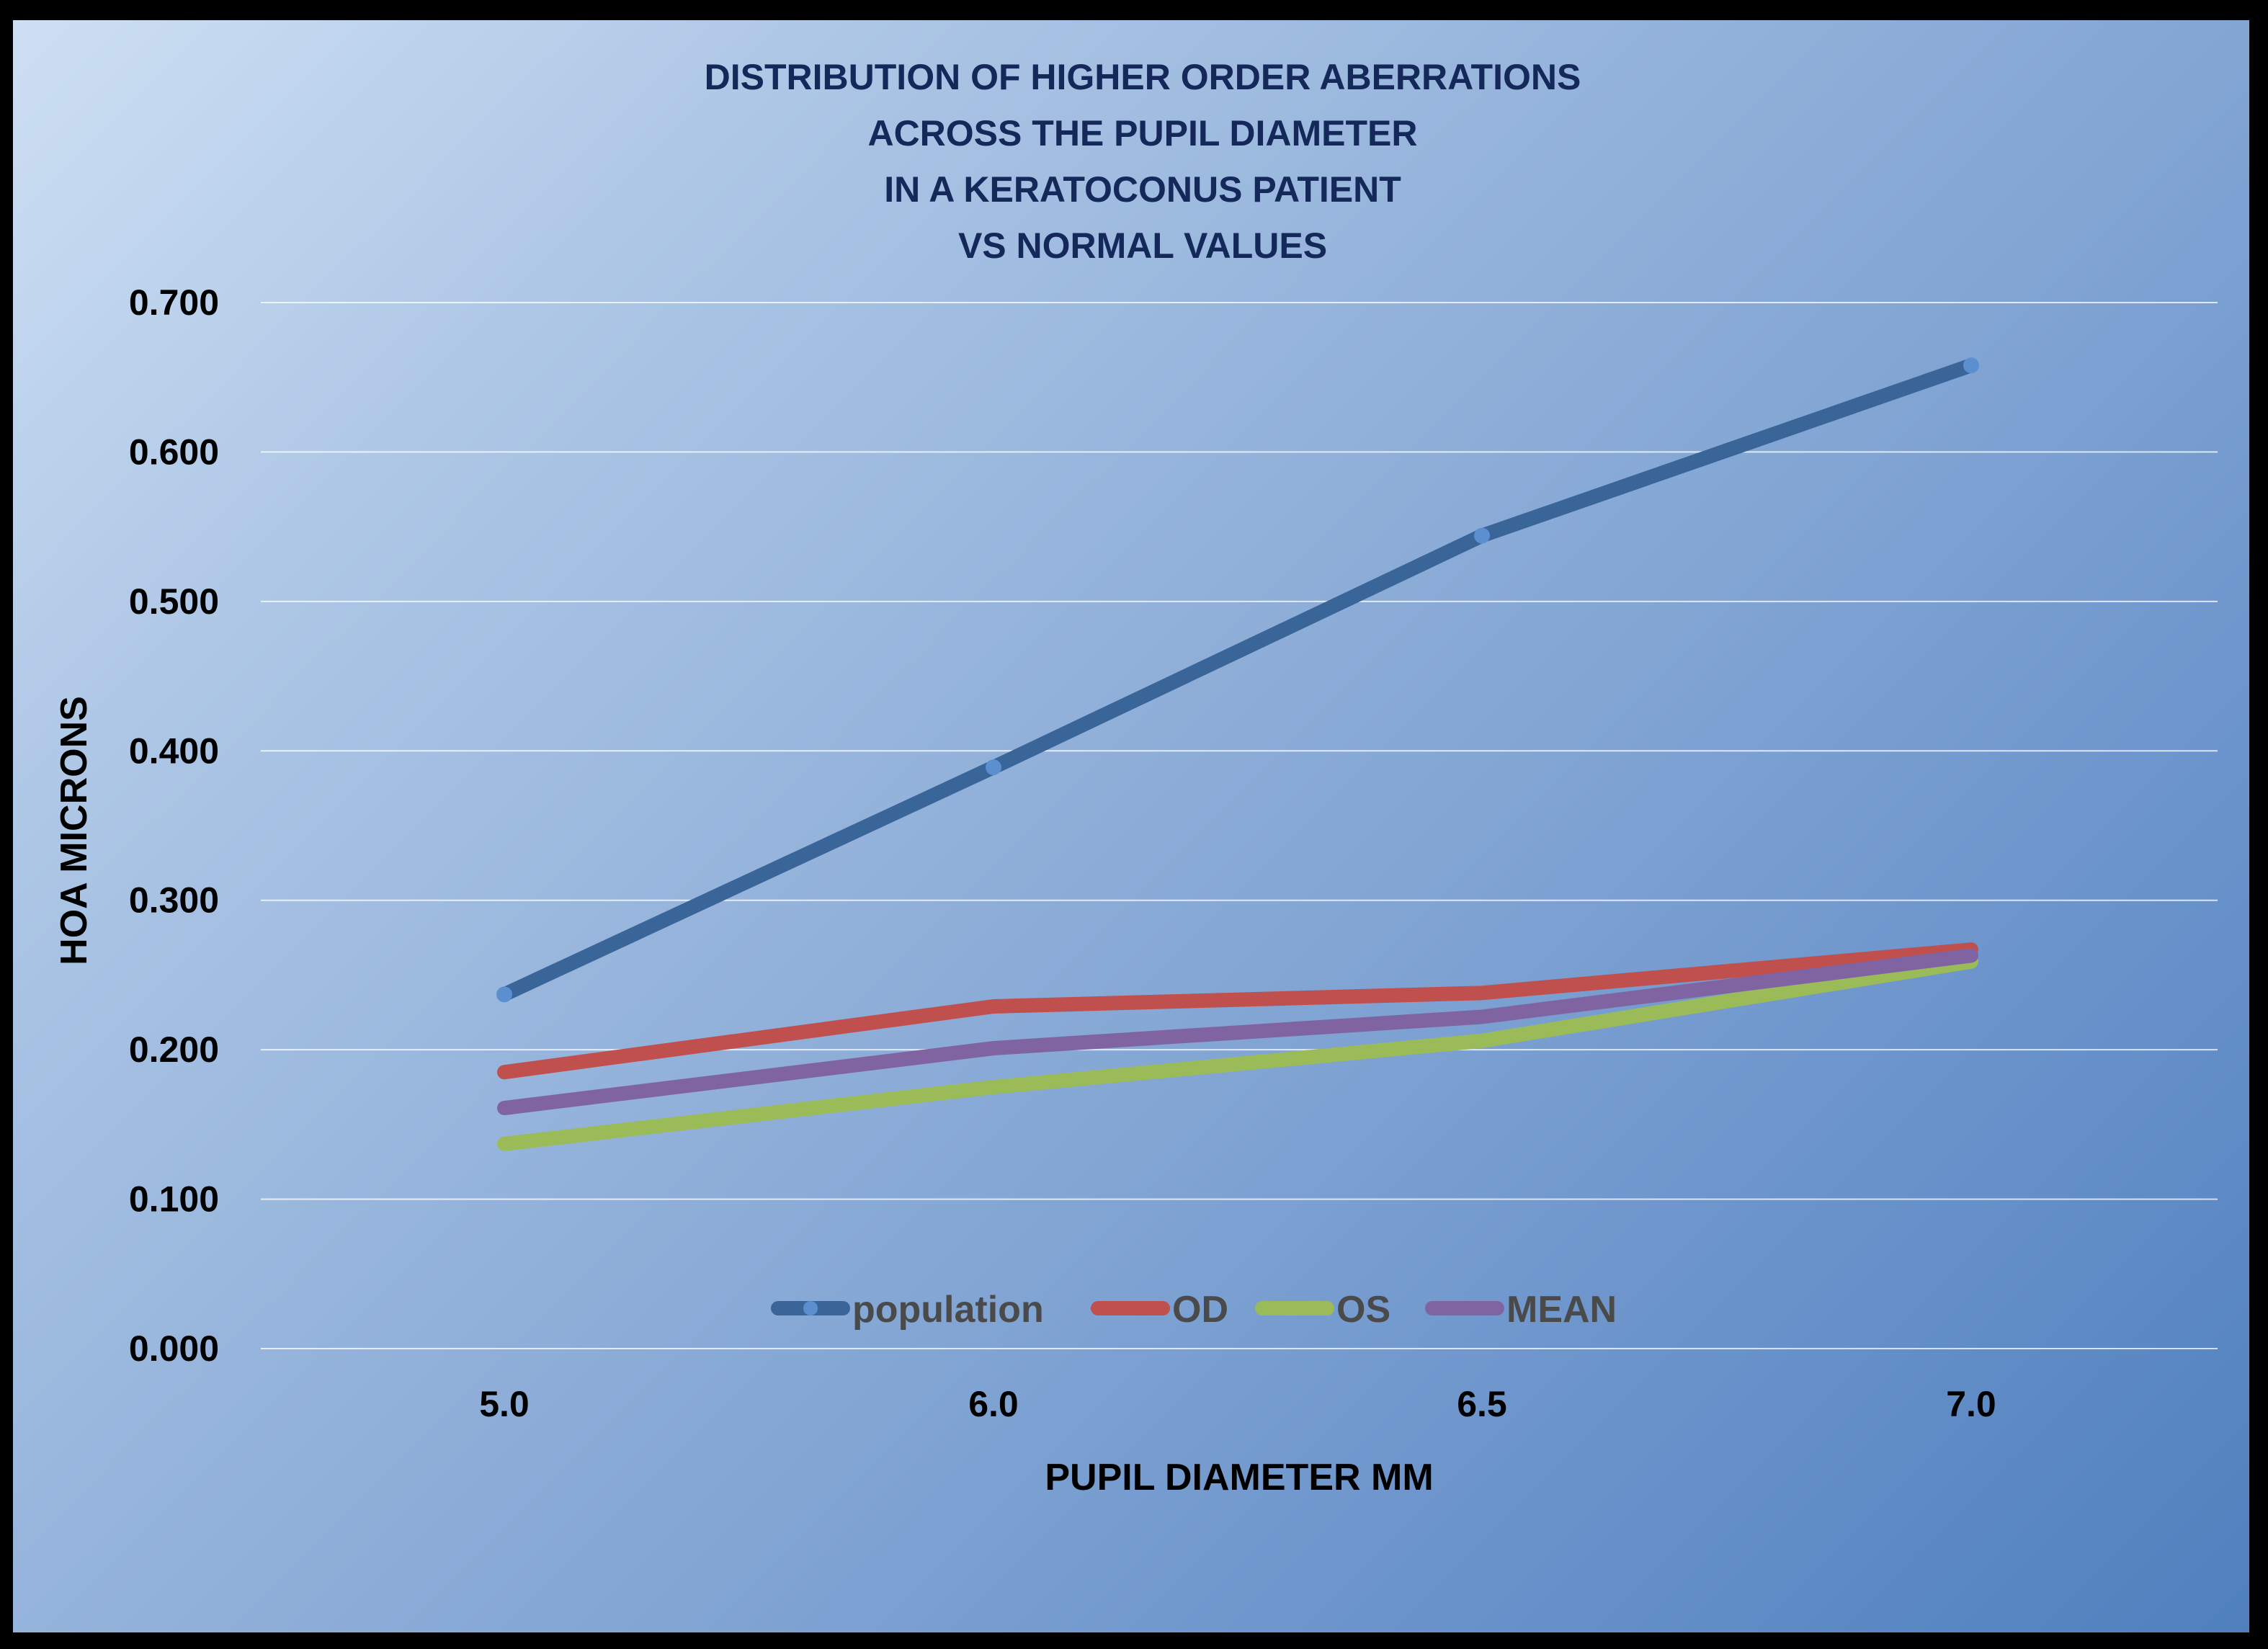 This screenshot has height=1649, width=2268. What do you see at coordinates (505, 1404) in the screenshot?
I see `x-tick-label: 5.0` at bounding box center [505, 1404].